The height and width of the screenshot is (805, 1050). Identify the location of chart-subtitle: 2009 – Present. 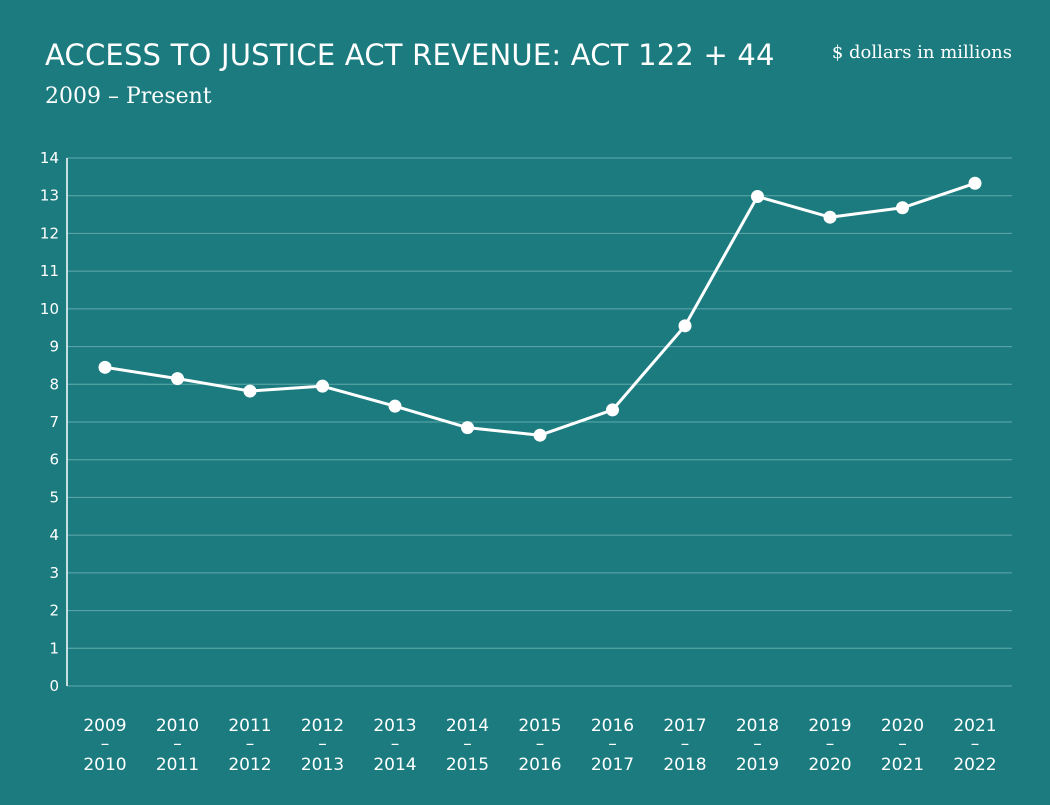
(128, 96).